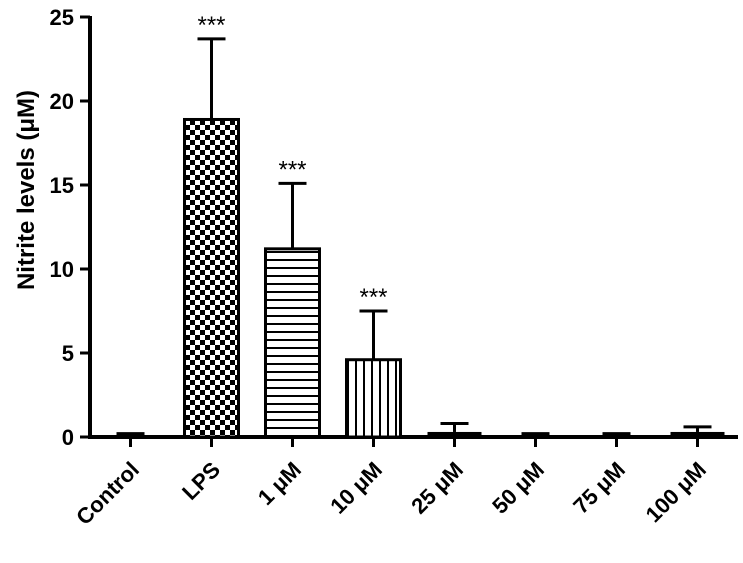 The height and width of the screenshot is (563, 743). Describe the element at coordinates (292, 169) in the screenshot. I see `significance-label-2: ***` at that location.